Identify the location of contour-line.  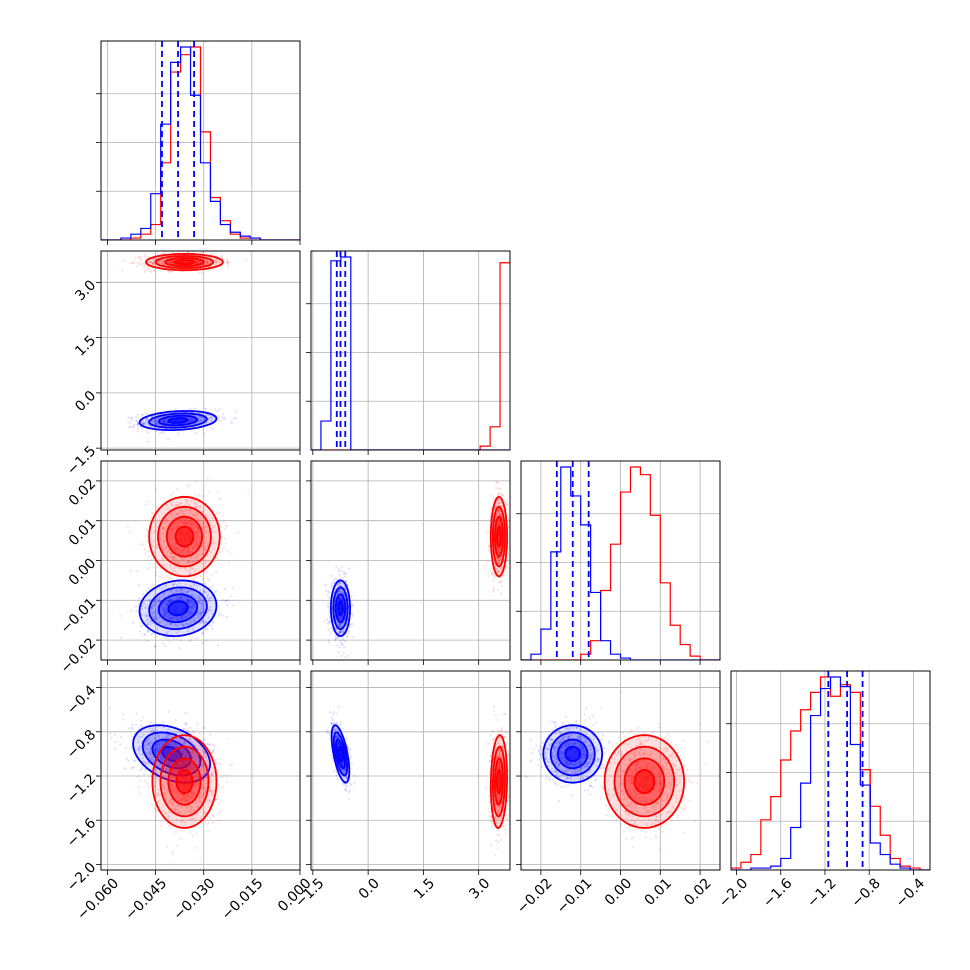
(178, 608).